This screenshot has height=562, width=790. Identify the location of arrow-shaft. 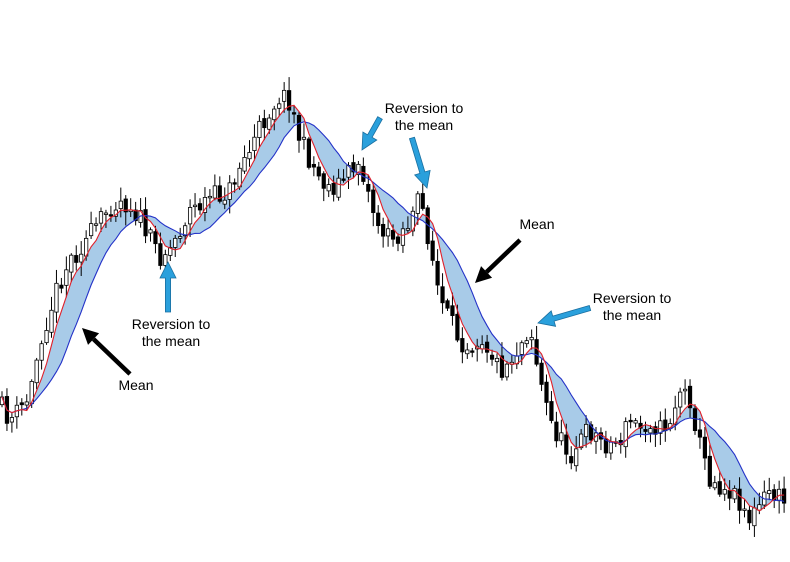
(111, 356).